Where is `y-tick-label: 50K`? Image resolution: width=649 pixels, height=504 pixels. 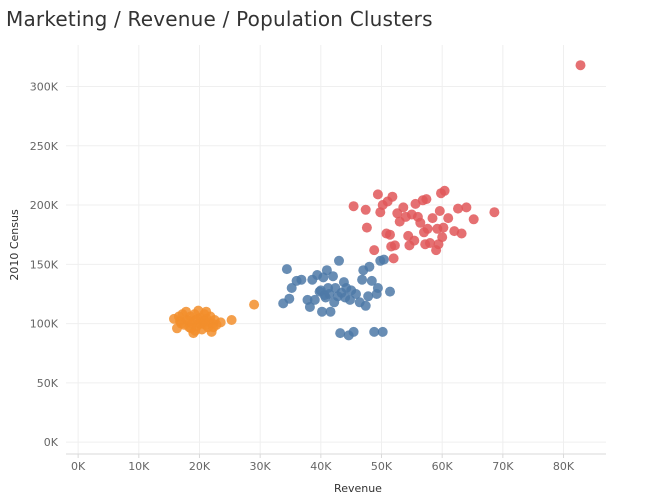
y-tick-label: 50K is located at coordinates (48, 383).